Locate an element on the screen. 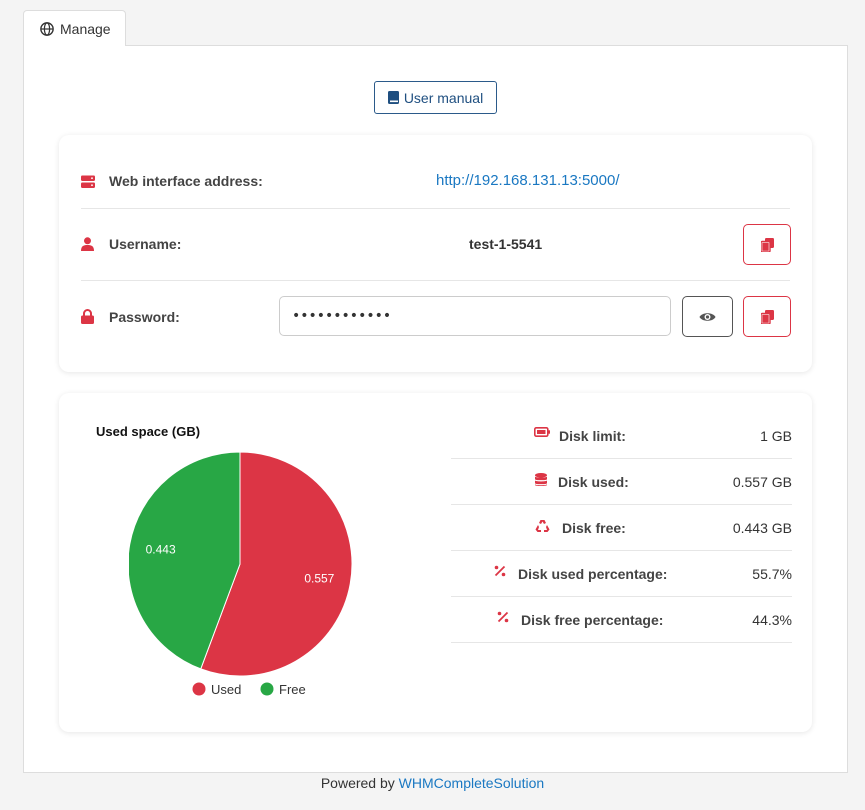 Image resolution: width=865 pixels, height=810 pixels. tab-label: Manage is located at coordinates (85, 28).